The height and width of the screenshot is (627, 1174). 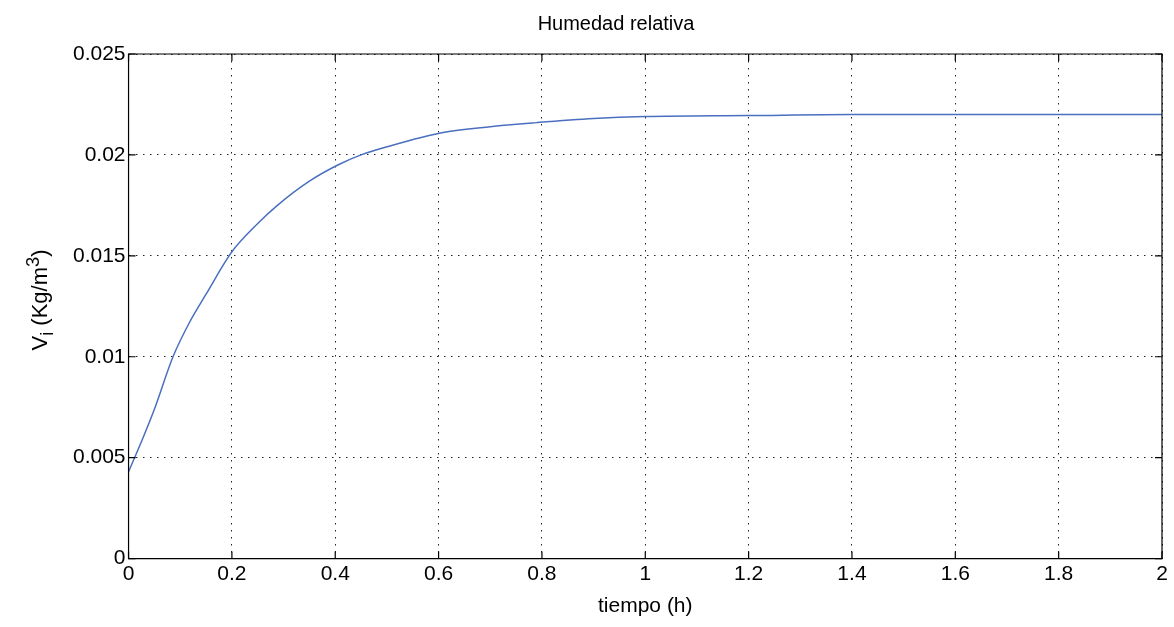 What do you see at coordinates (1162, 572) in the screenshot?
I see `x-tick-label: 2` at bounding box center [1162, 572].